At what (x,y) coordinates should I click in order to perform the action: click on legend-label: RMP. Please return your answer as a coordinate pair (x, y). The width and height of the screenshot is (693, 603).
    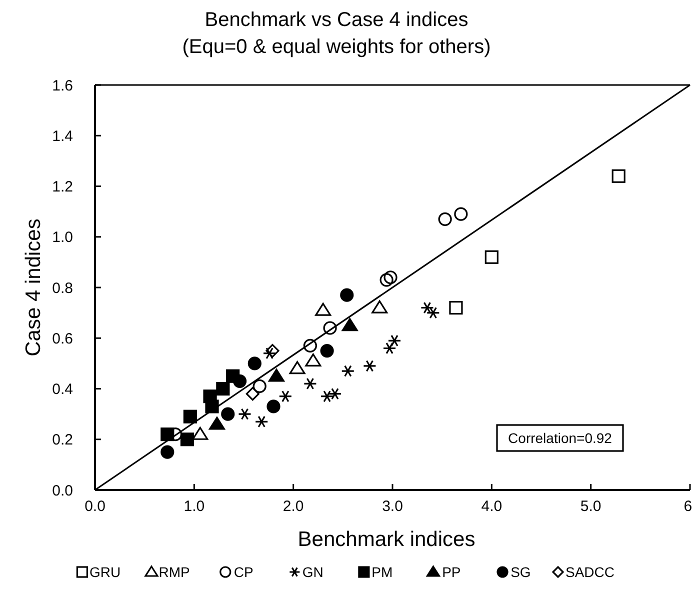
    Looking at the image, I should click on (174, 572).